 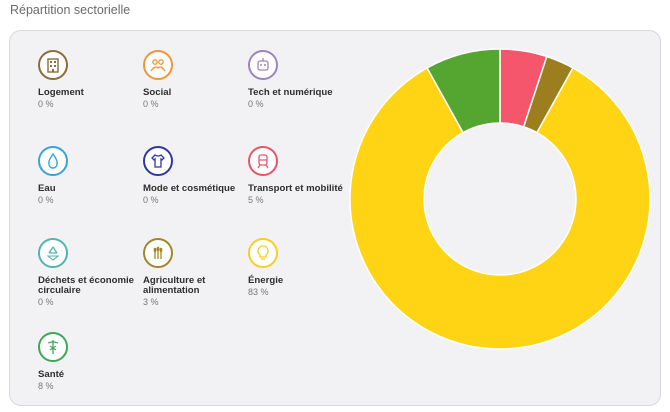 I want to click on people-icon, so click(x=158, y=65).